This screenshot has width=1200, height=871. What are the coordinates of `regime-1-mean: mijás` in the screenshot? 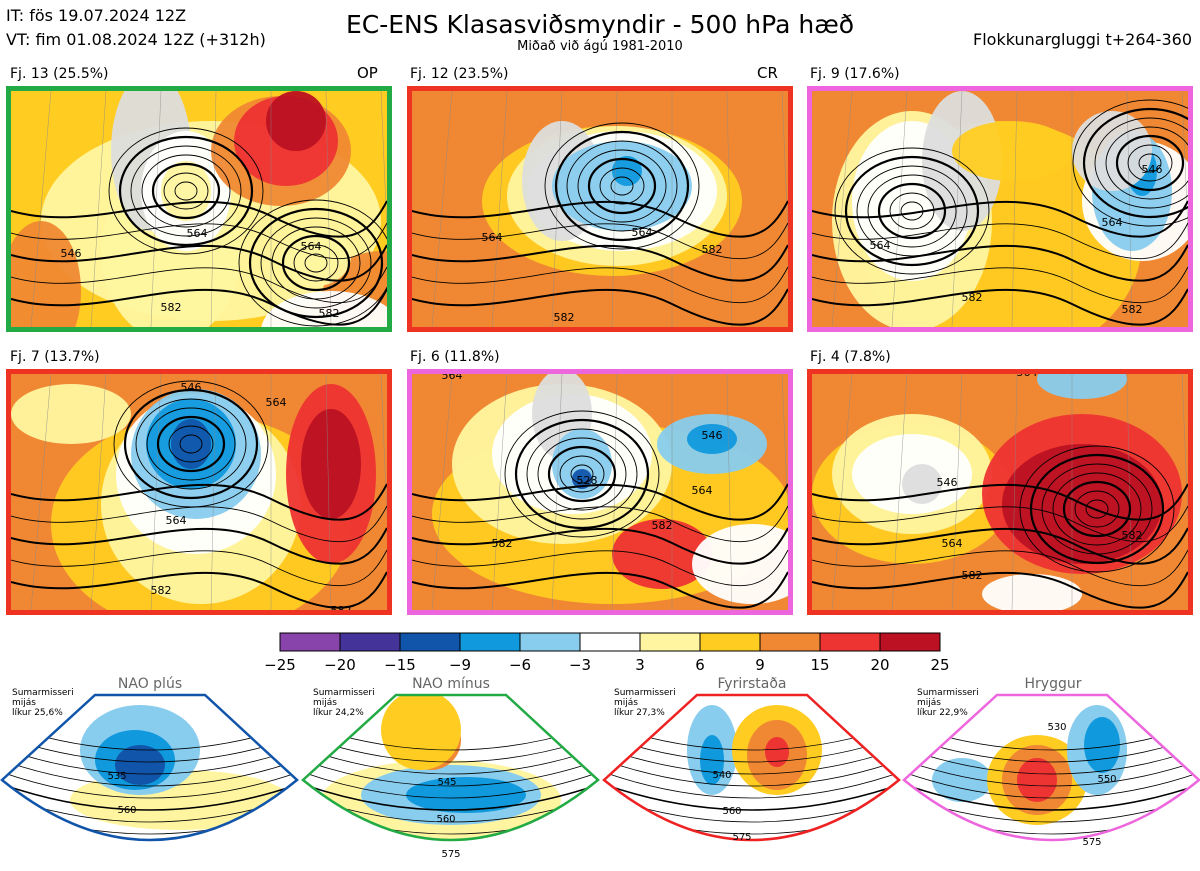 It's located at (24, 703).